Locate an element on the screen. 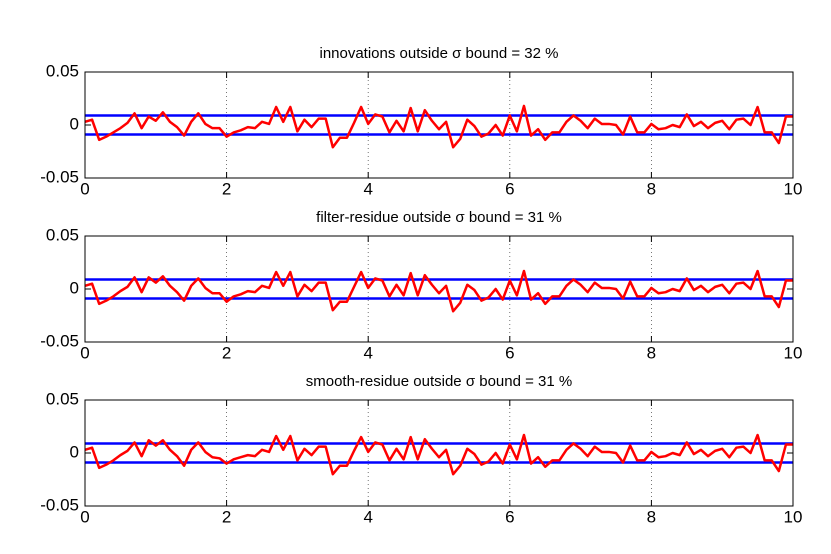  subplot-title: smooth-residue outside σ bound = 31 % is located at coordinates (439, 381).